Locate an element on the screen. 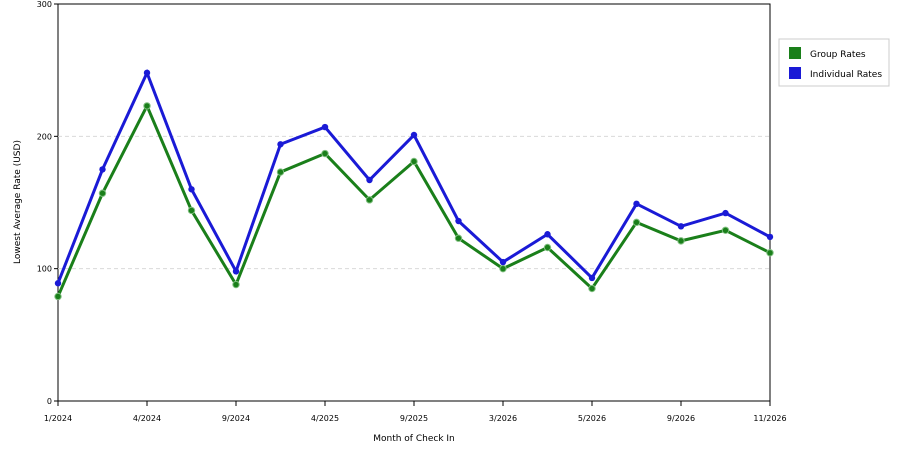 This screenshot has width=900, height=450. y-axis-title: Lowest Average Rate (USD) is located at coordinates (18, 202).